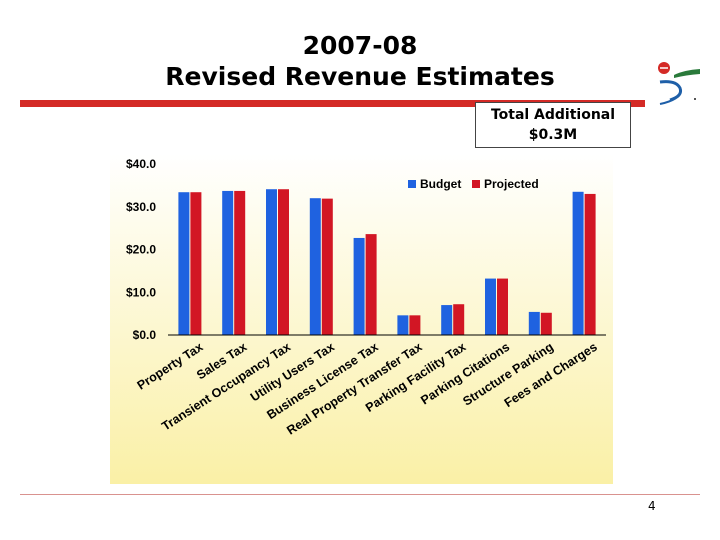 The image size is (720, 540). Describe the element at coordinates (141, 250) in the screenshot. I see `y-tick-label: $20.0` at that location.